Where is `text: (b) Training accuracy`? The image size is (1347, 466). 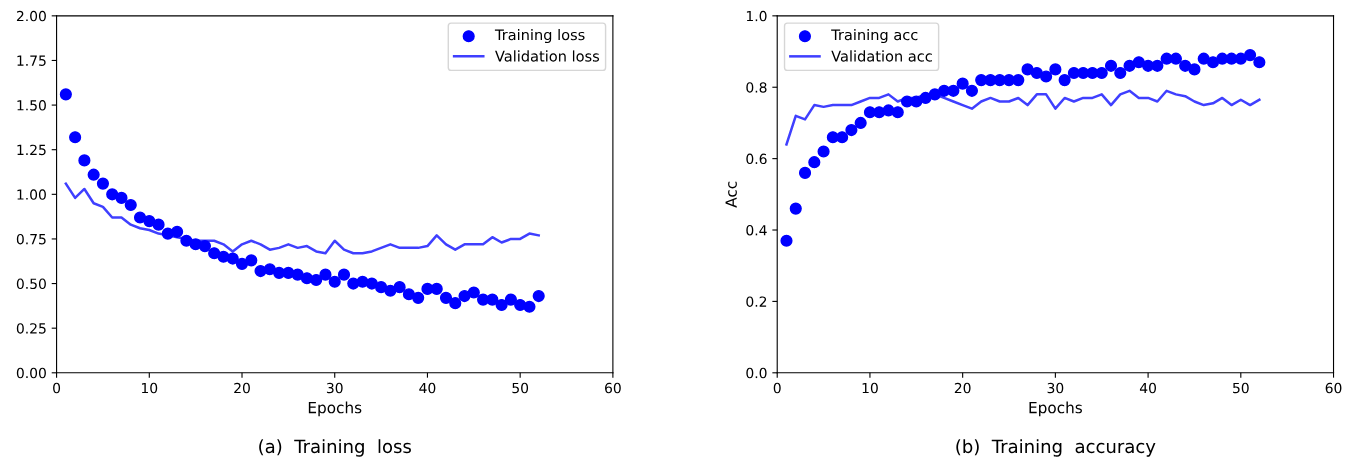 text: (b) Training accuracy is located at coordinates (1056, 448).